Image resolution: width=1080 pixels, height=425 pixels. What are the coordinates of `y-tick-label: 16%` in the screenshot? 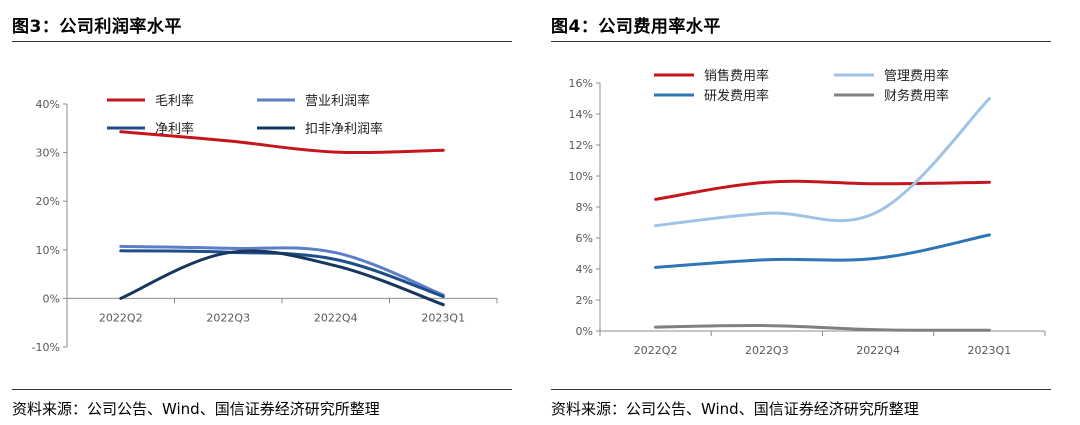 It's located at (581, 83).